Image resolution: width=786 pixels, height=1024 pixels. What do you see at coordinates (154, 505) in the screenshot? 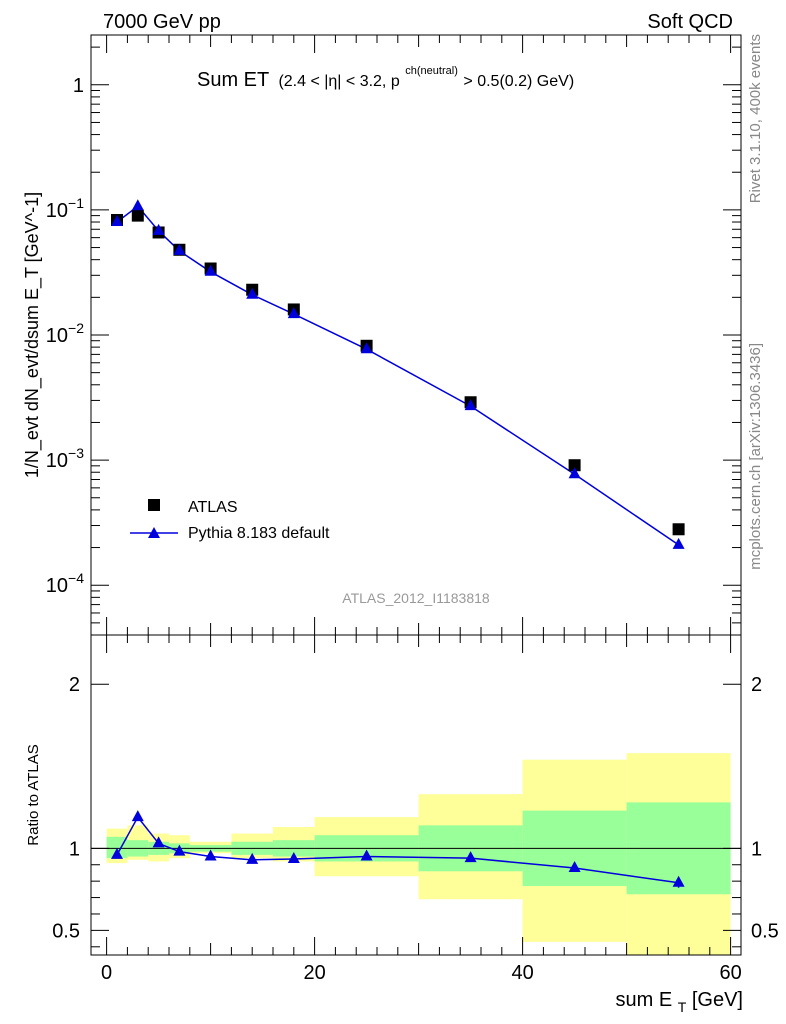
I see `legend-atlas-marker` at bounding box center [154, 505].